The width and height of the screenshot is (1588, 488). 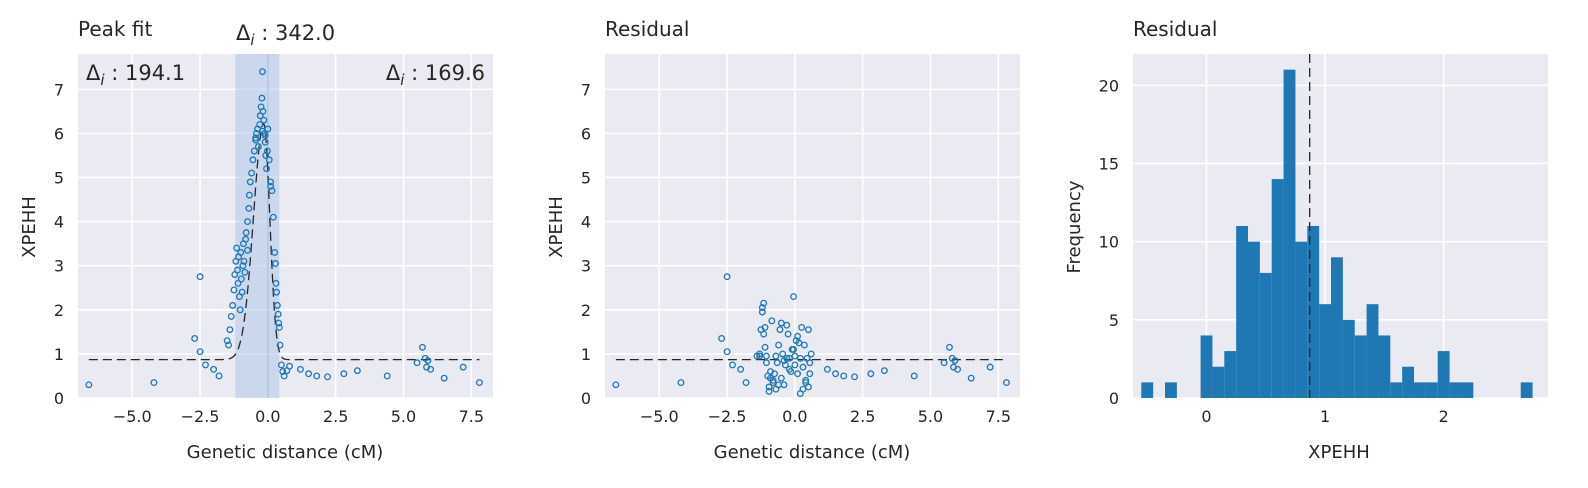 I want to click on residual-histogram-y-tick-label: 0, so click(x=1114, y=398).